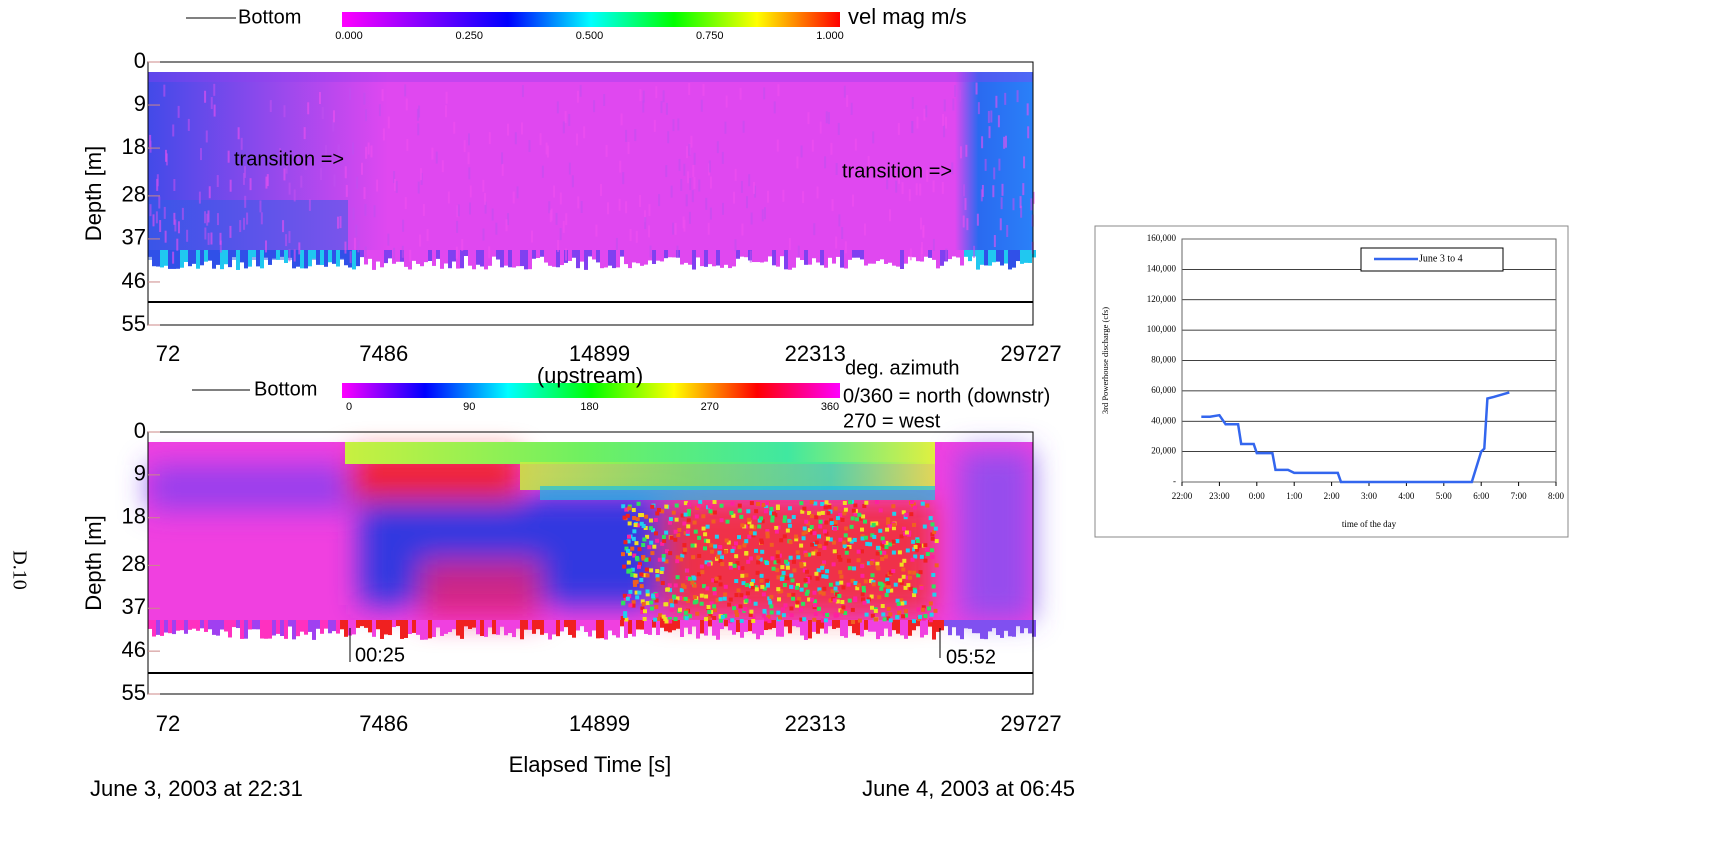 This screenshot has height=852, width=1711. Describe the element at coordinates (1174, 481) in the screenshot. I see `y-tick-label: -` at that location.